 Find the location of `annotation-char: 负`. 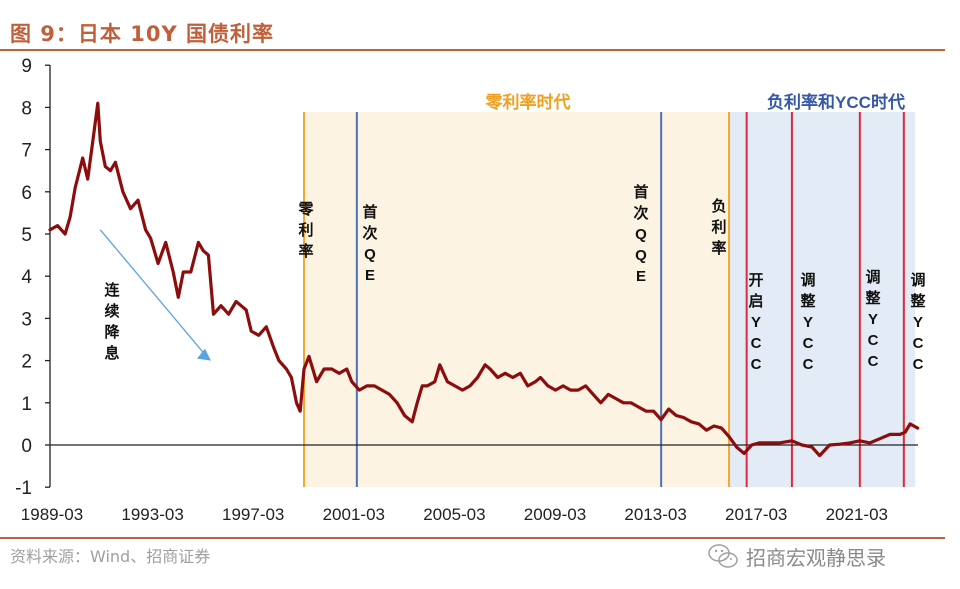

annotation-char: 负 is located at coordinates (718, 206).